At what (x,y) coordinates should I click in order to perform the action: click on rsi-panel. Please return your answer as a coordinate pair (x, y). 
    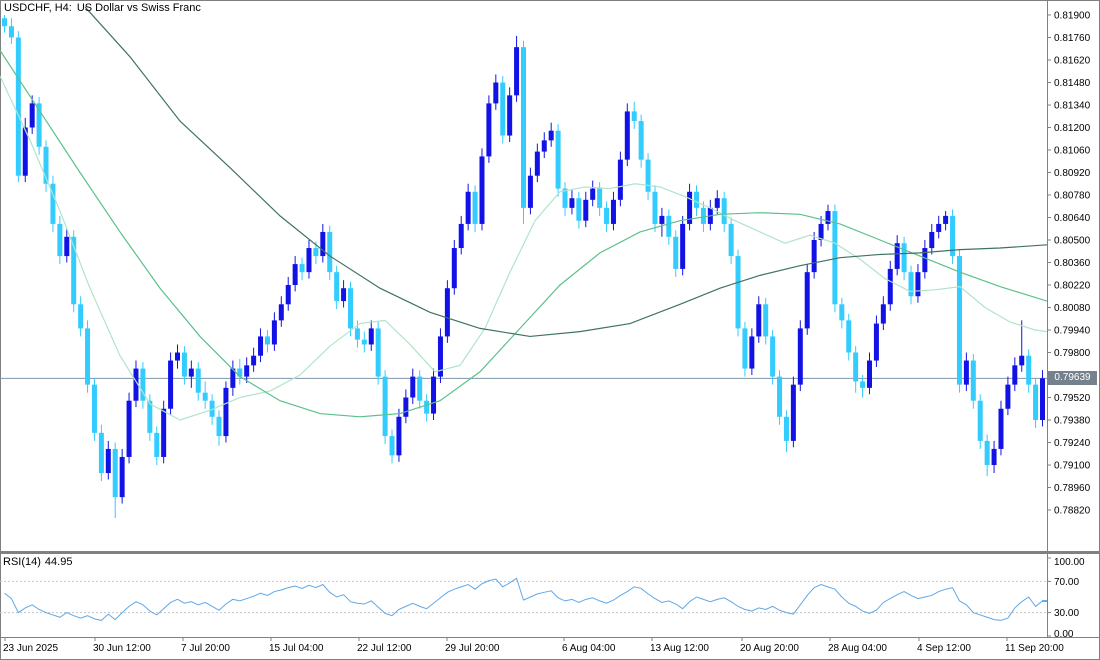
    Looking at the image, I should click on (523, 599).